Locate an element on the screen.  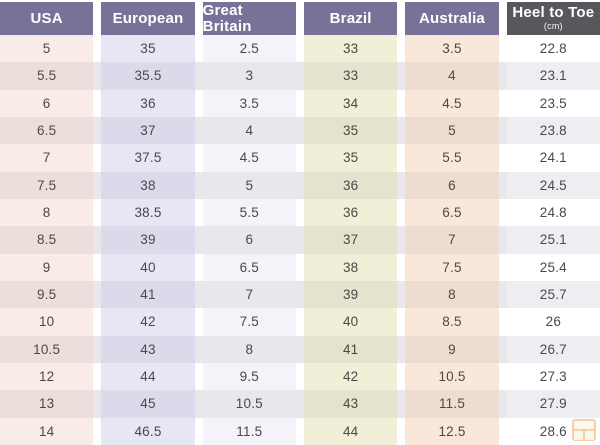
column-header-label: Great Britain is located at coordinates (227, 18).